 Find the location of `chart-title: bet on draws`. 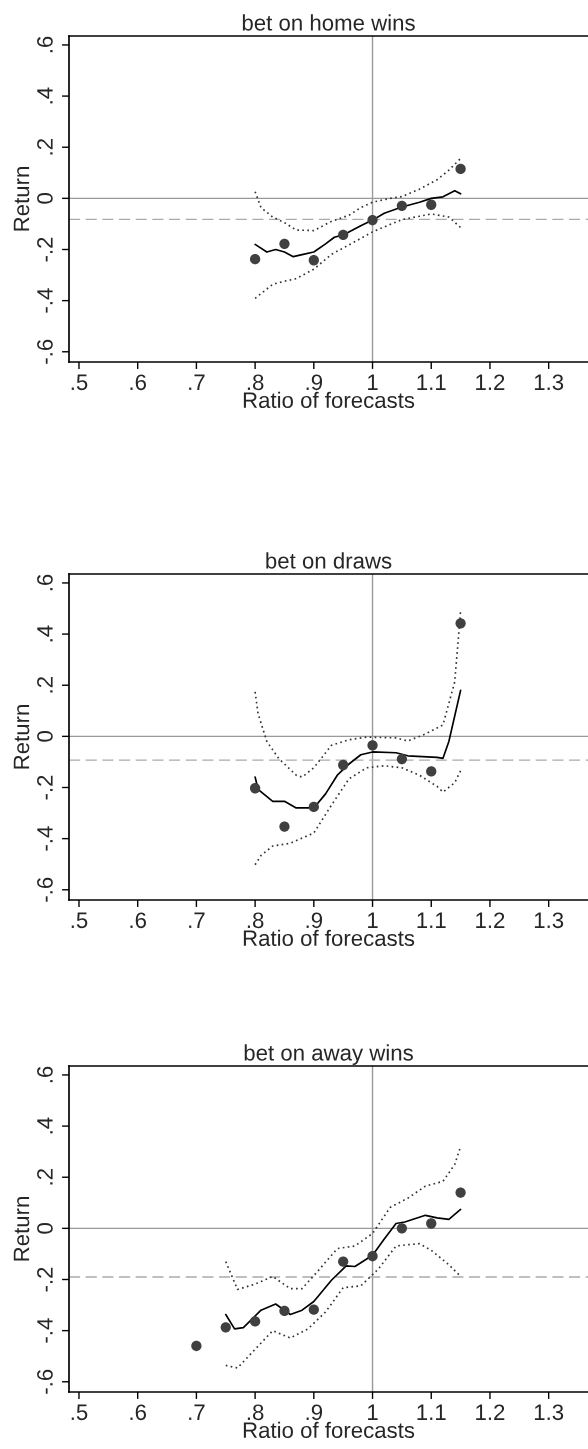

chart-title: bet on draws is located at coordinates (329, 560).